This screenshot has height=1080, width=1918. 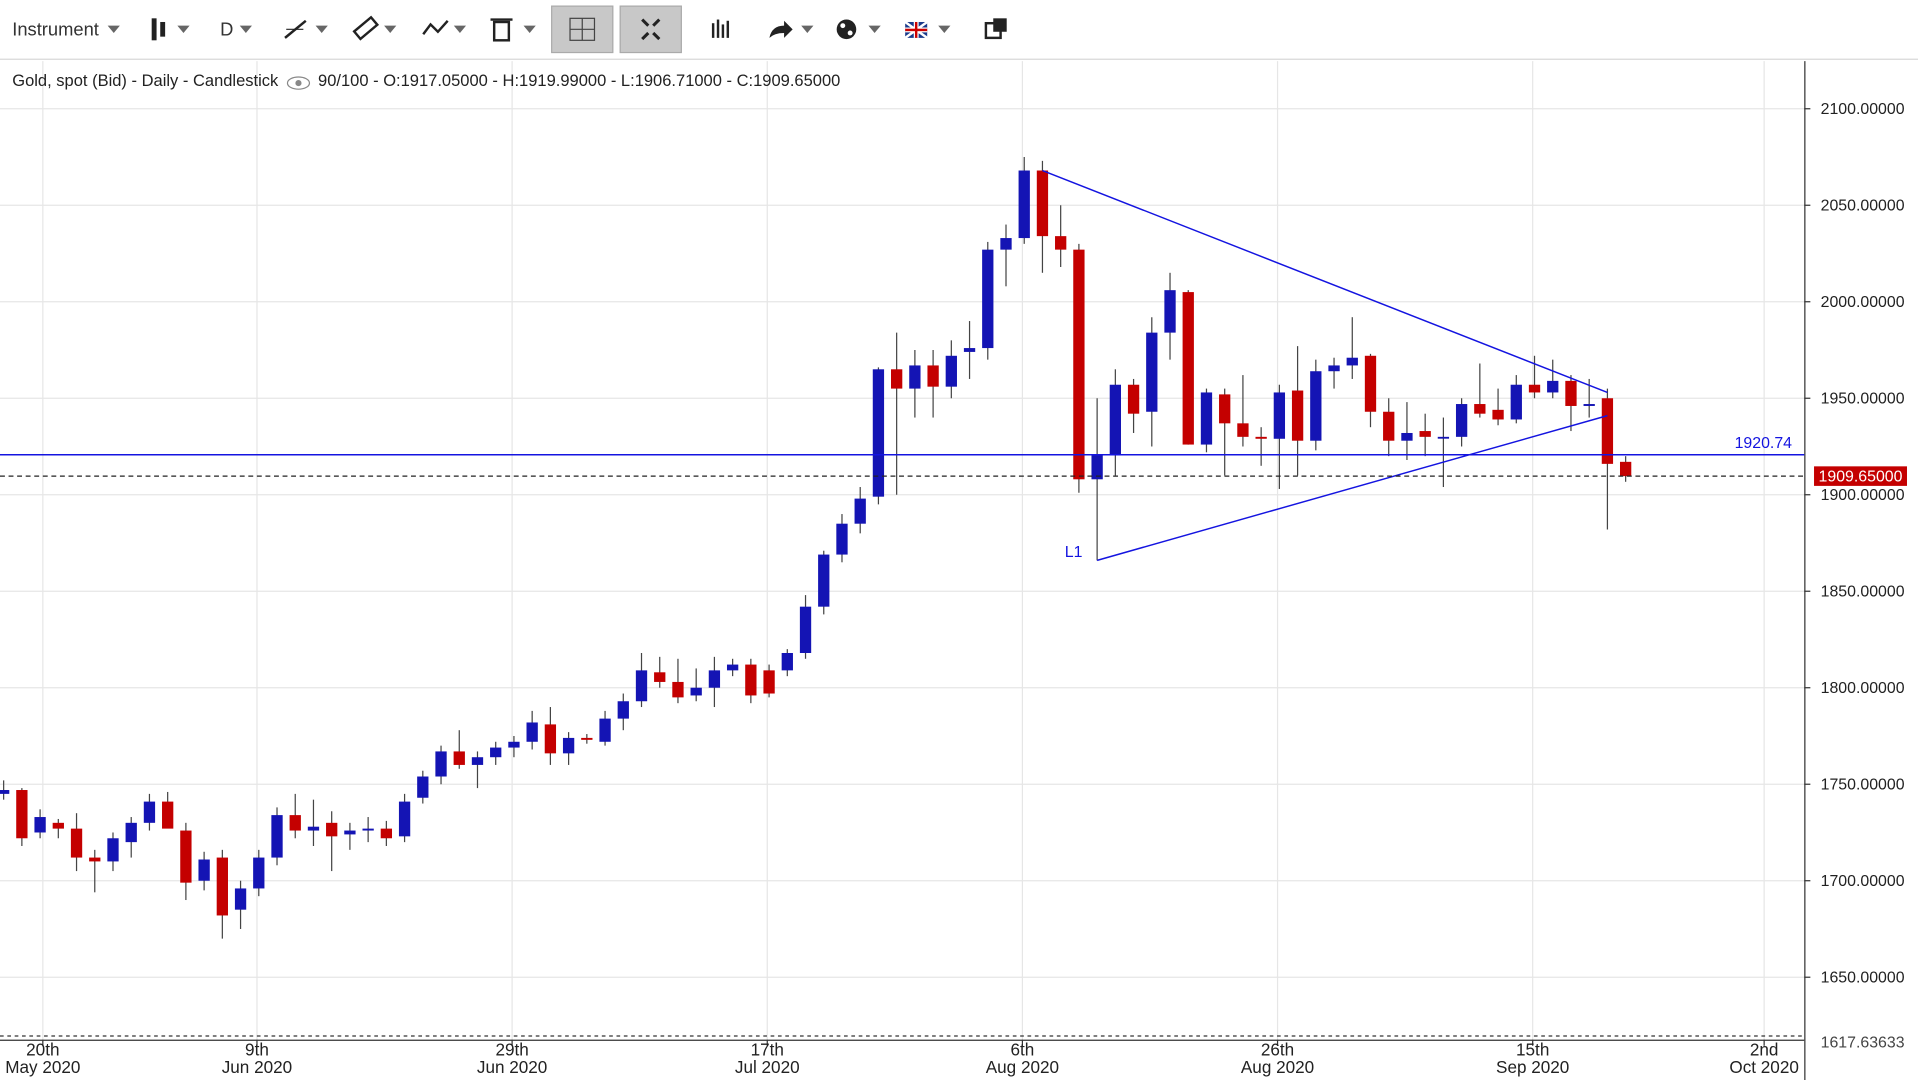 I want to click on x-tick-label: 2nd Oct 2020, so click(x=1763, y=1058).